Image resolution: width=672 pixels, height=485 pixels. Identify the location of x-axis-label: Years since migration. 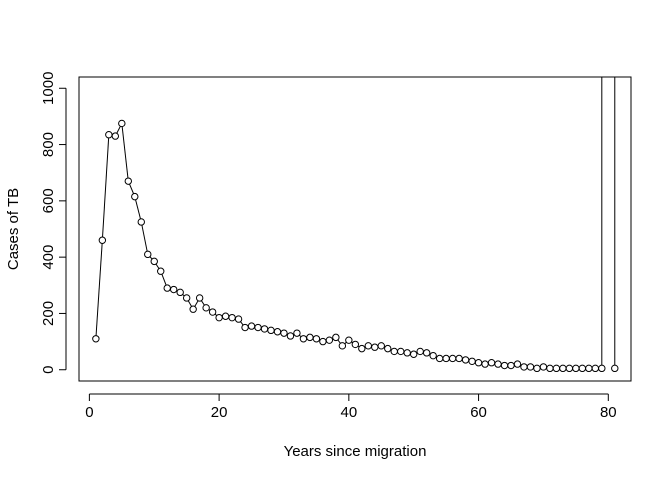
(355, 451).